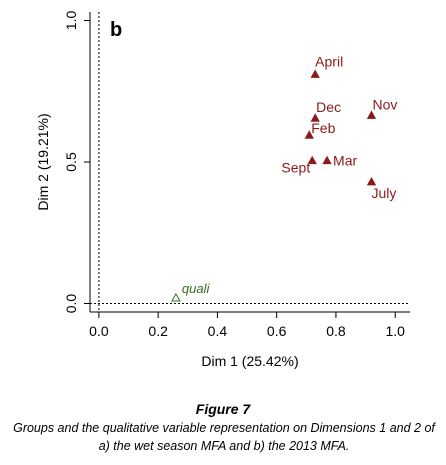  Describe the element at coordinates (249, 361) in the screenshot. I see `x-axis-title: Dim 1 (25.42%)` at that location.